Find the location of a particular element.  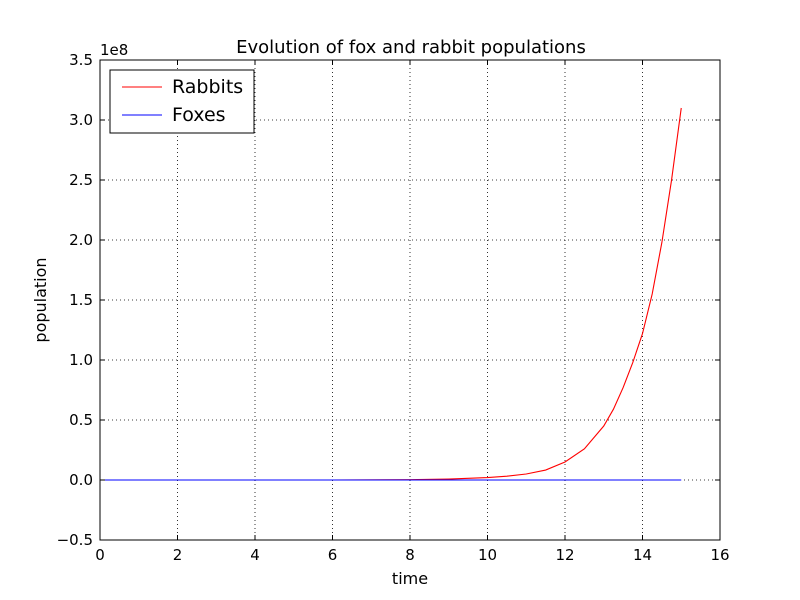

y-tick-label: 1.5 is located at coordinates (81, 300).